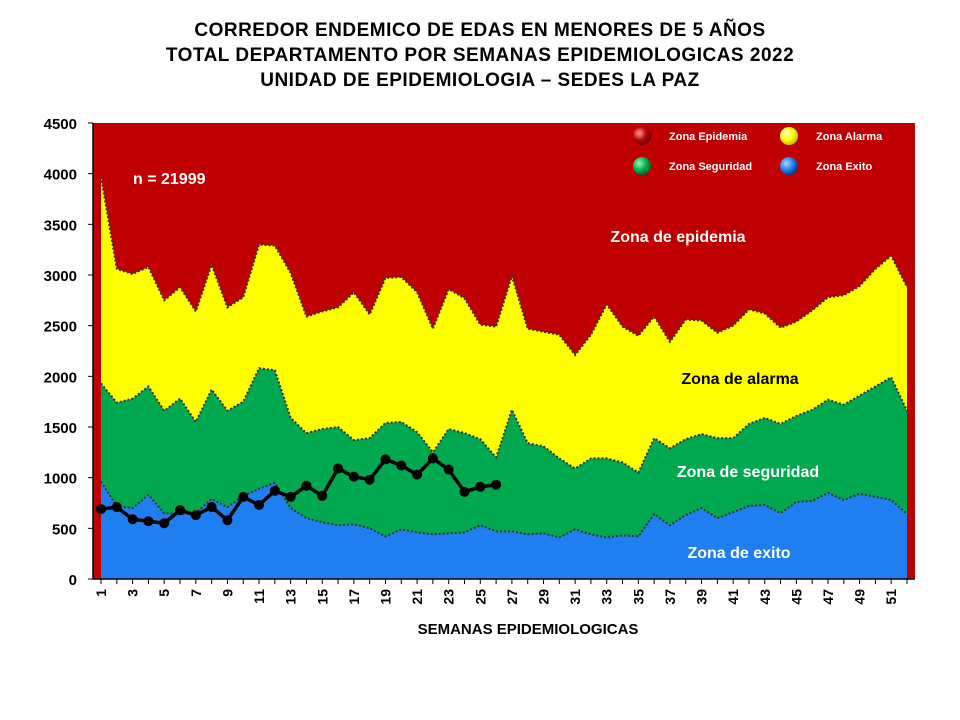 Image resolution: width=960 pixels, height=720 pixels. What do you see at coordinates (133, 593) in the screenshot?
I see `x-tick-label: 3` at bounding box center [133, 593].